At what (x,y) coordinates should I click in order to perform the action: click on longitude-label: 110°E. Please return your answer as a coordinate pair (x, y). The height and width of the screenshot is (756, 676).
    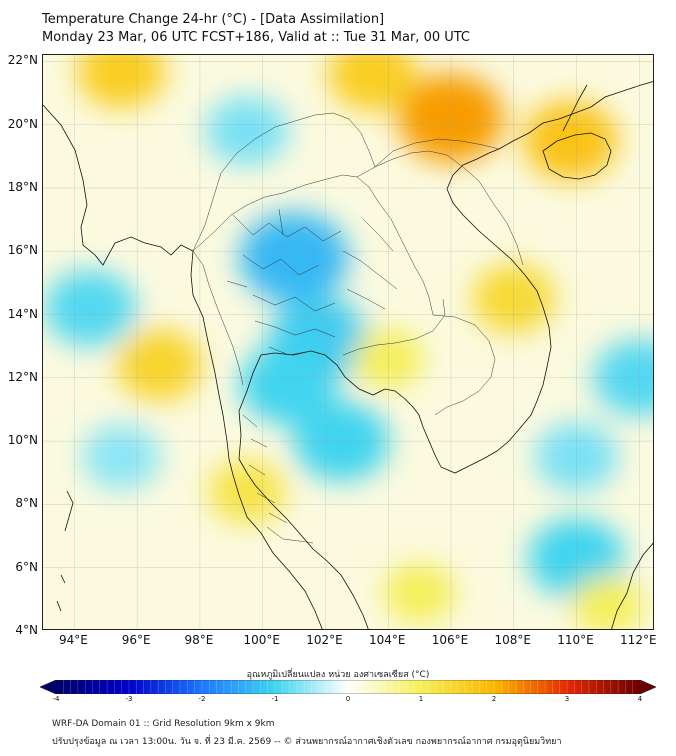
    Looking at the image, I should click on (575, 640).